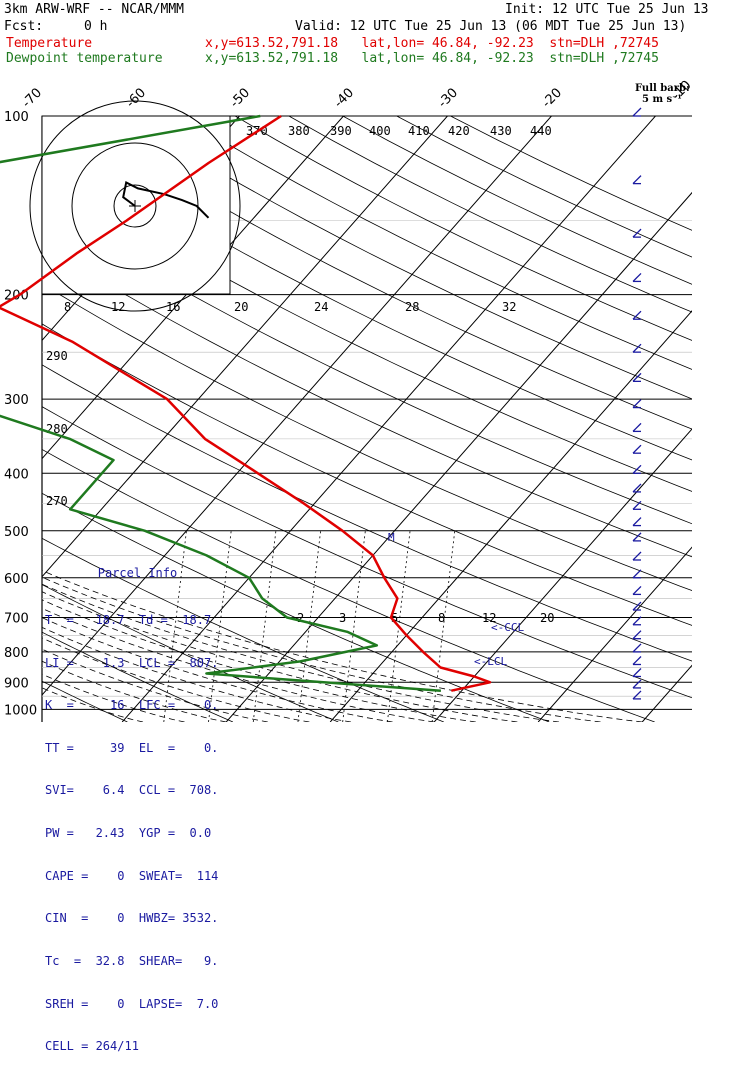 This screenshot has width=740, height=1068. I want to click on barb-legend-unit: 5 m s⁻¹, so click(662, 100).